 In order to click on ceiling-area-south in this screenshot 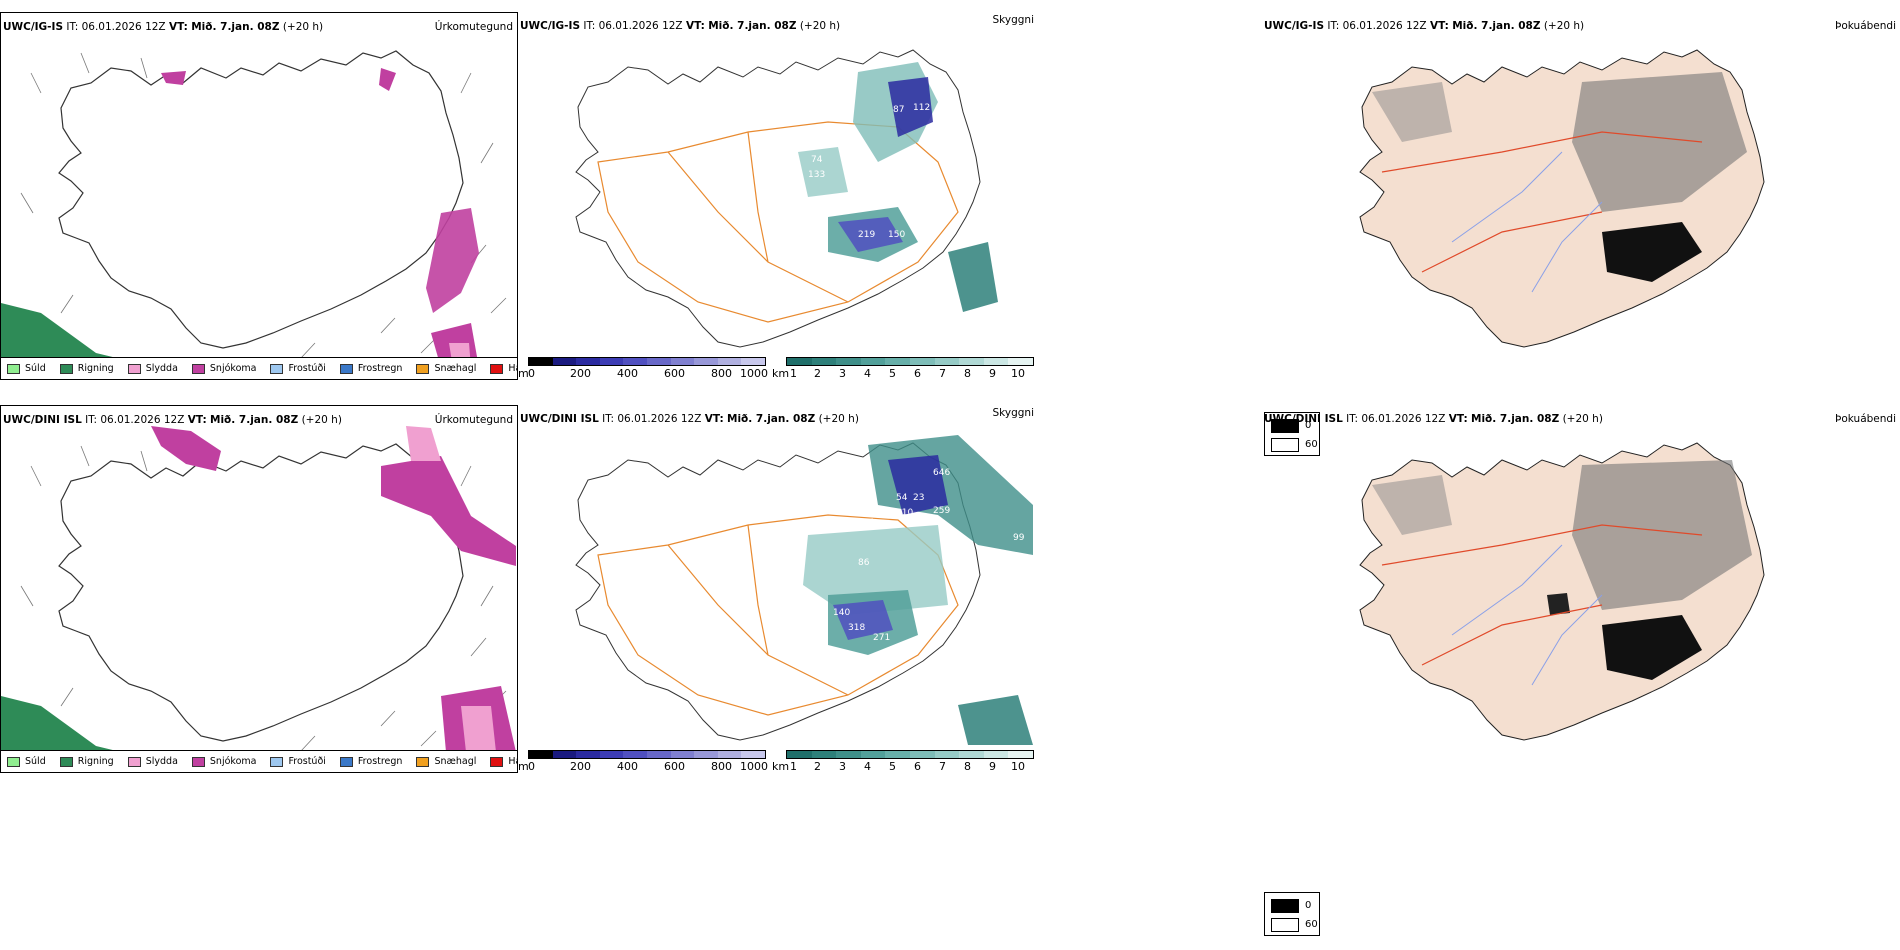, I will do `click(863, 620)`.